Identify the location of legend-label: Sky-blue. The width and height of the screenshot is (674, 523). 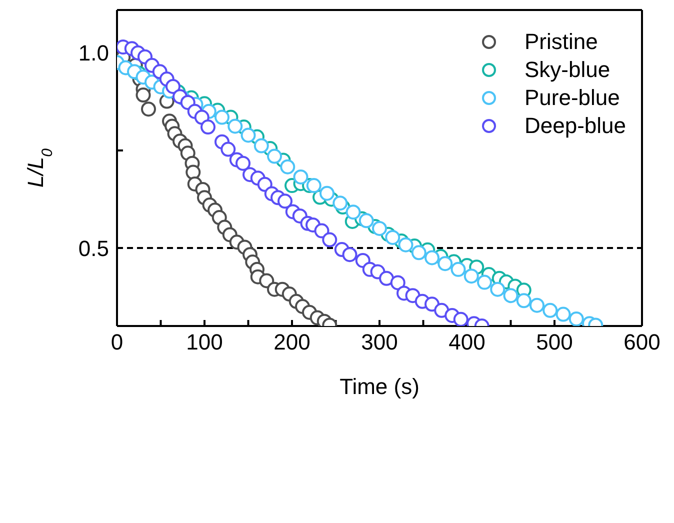
(567, 70).